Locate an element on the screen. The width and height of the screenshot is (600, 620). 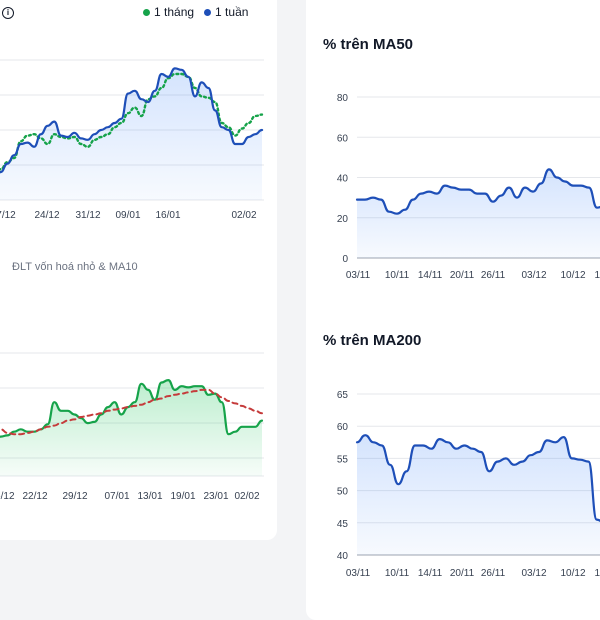
series-area-top-left is located at coordinates (131, 134).